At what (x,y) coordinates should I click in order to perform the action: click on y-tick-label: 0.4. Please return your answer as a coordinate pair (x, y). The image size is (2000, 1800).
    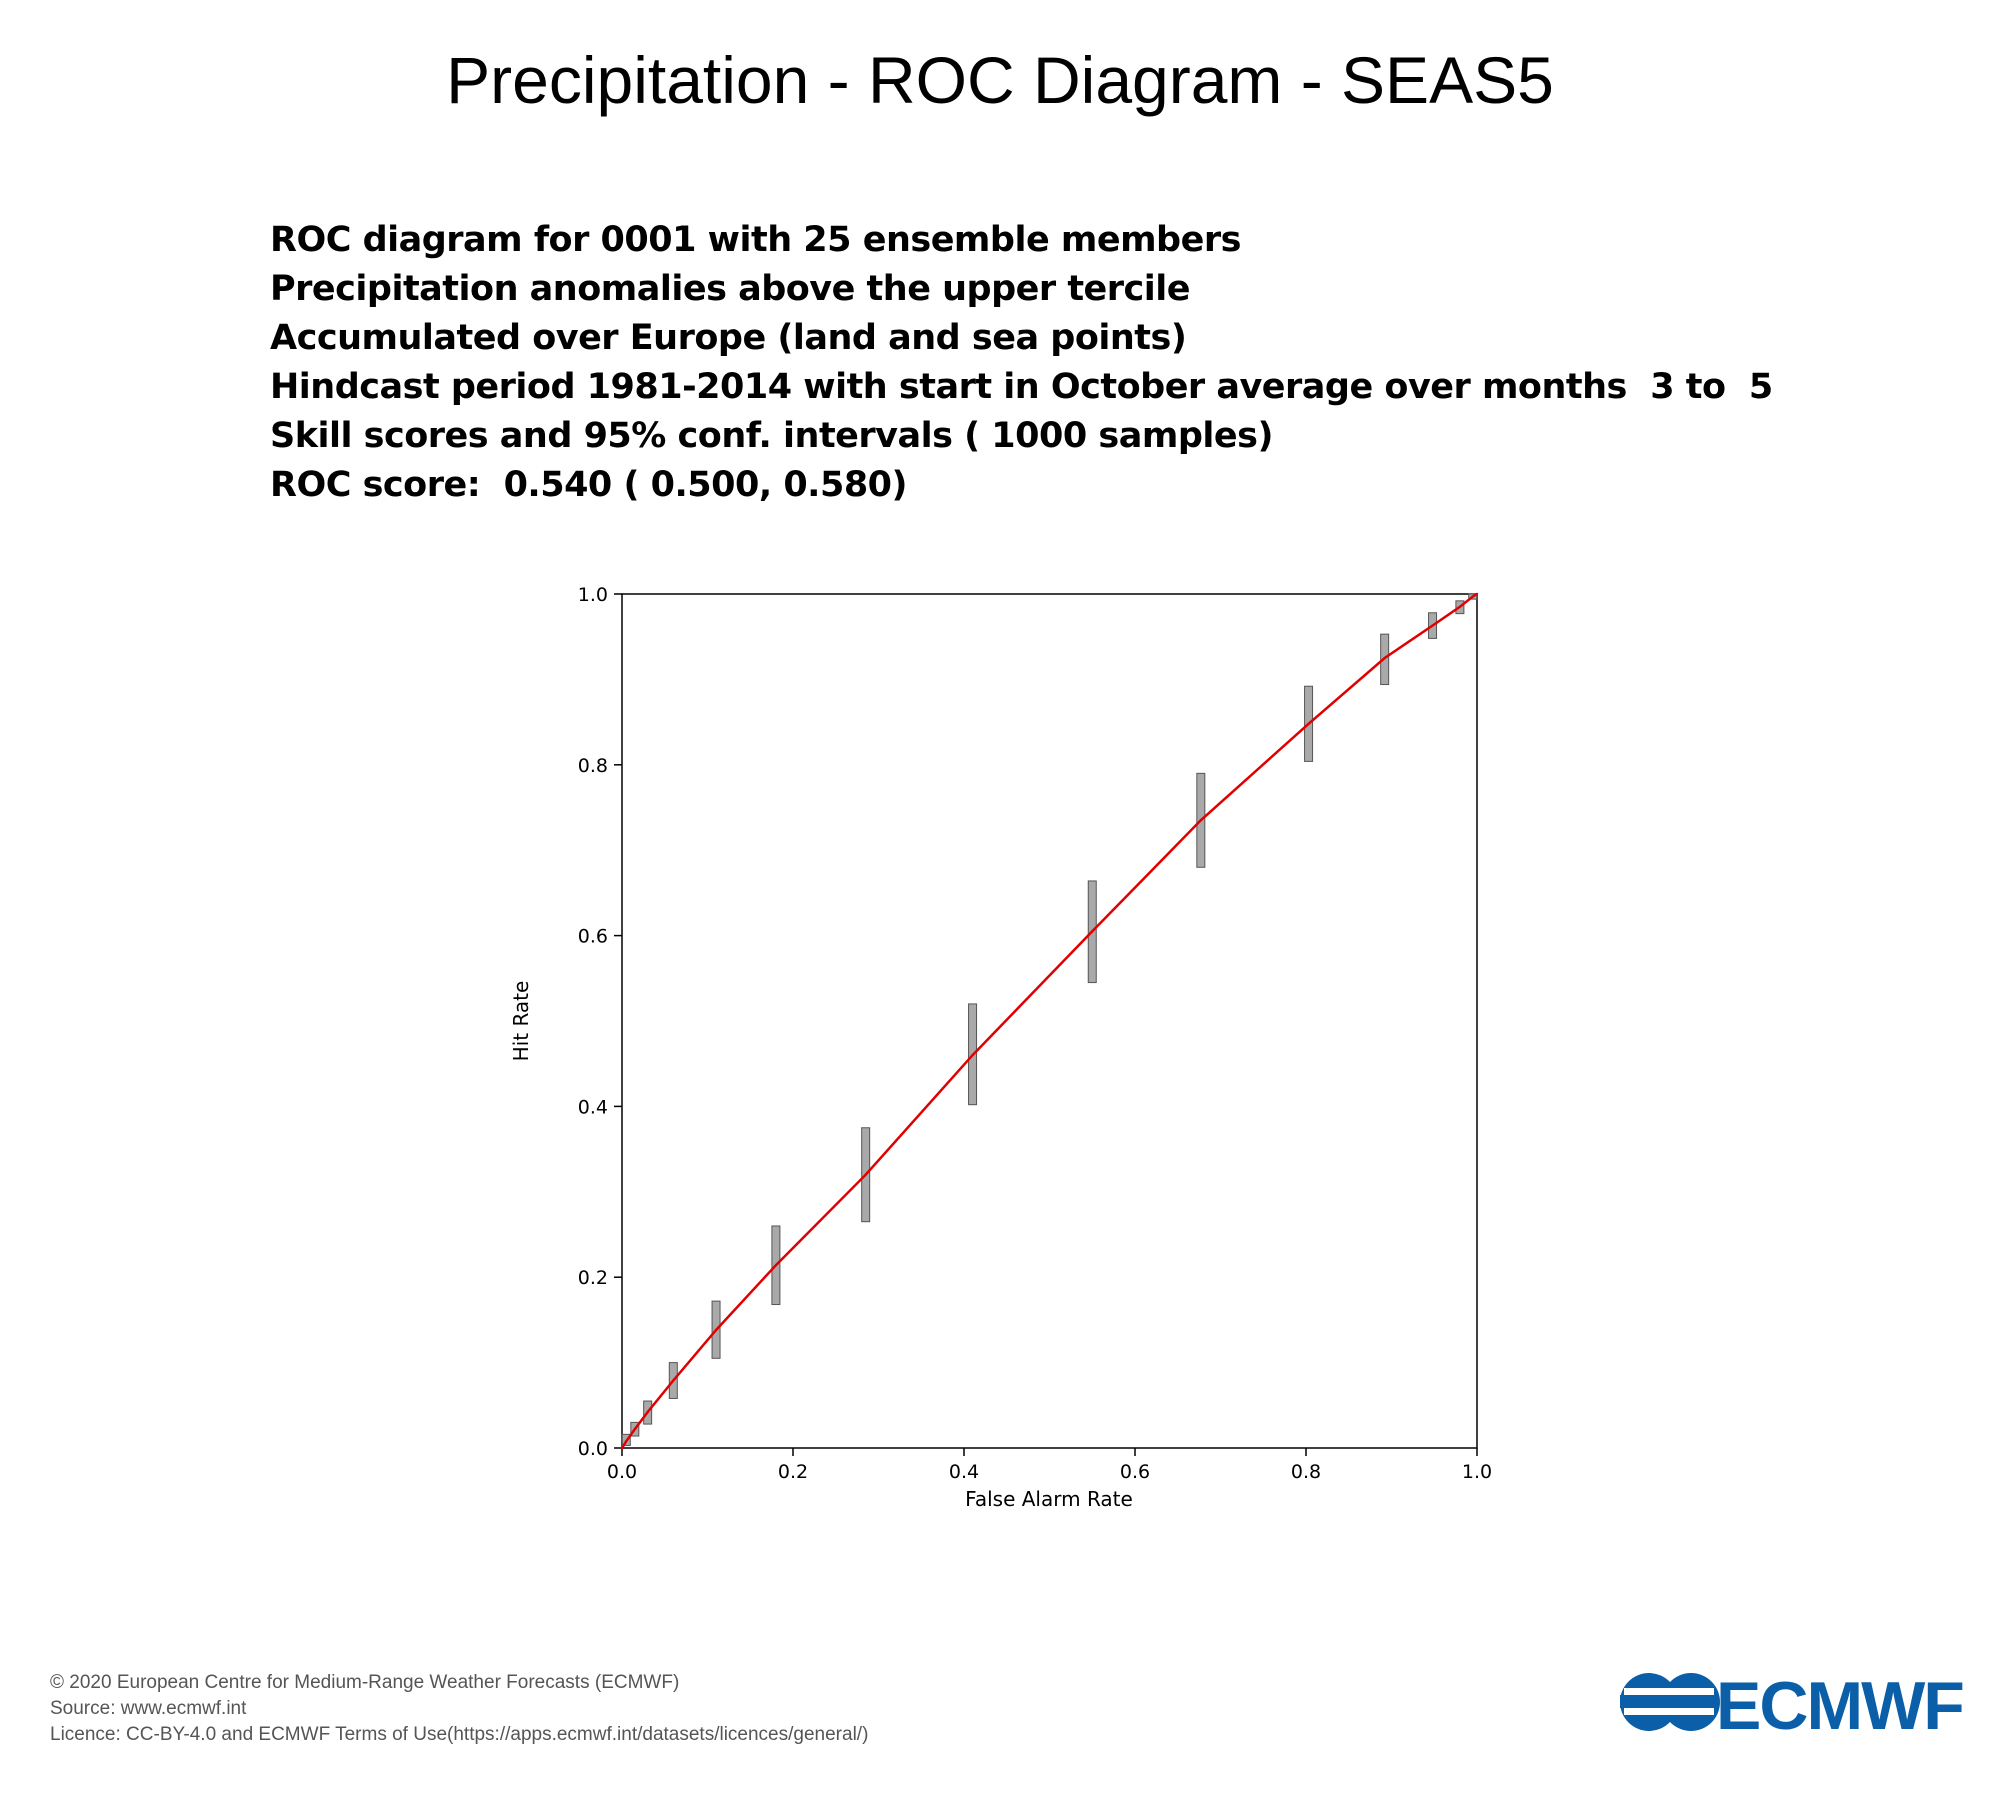
    Looking at the image, I should click on (593, 1107).